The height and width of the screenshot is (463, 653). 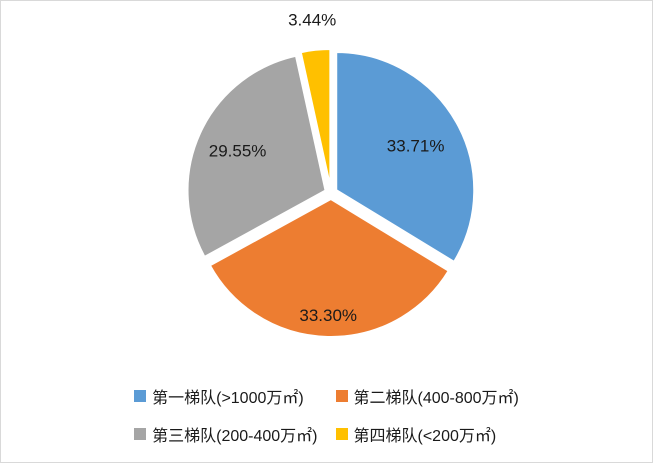 I want to click on legend-marker-tier4, so click(x=341, y=434).